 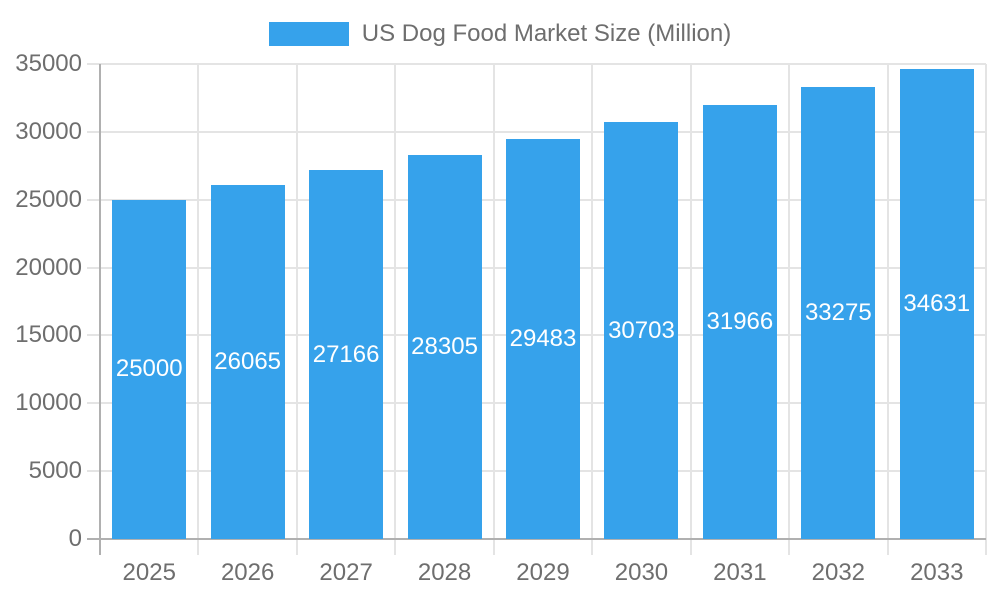 I want to click on x-axis-tick-label: 2027, so click(x=346, y=572).